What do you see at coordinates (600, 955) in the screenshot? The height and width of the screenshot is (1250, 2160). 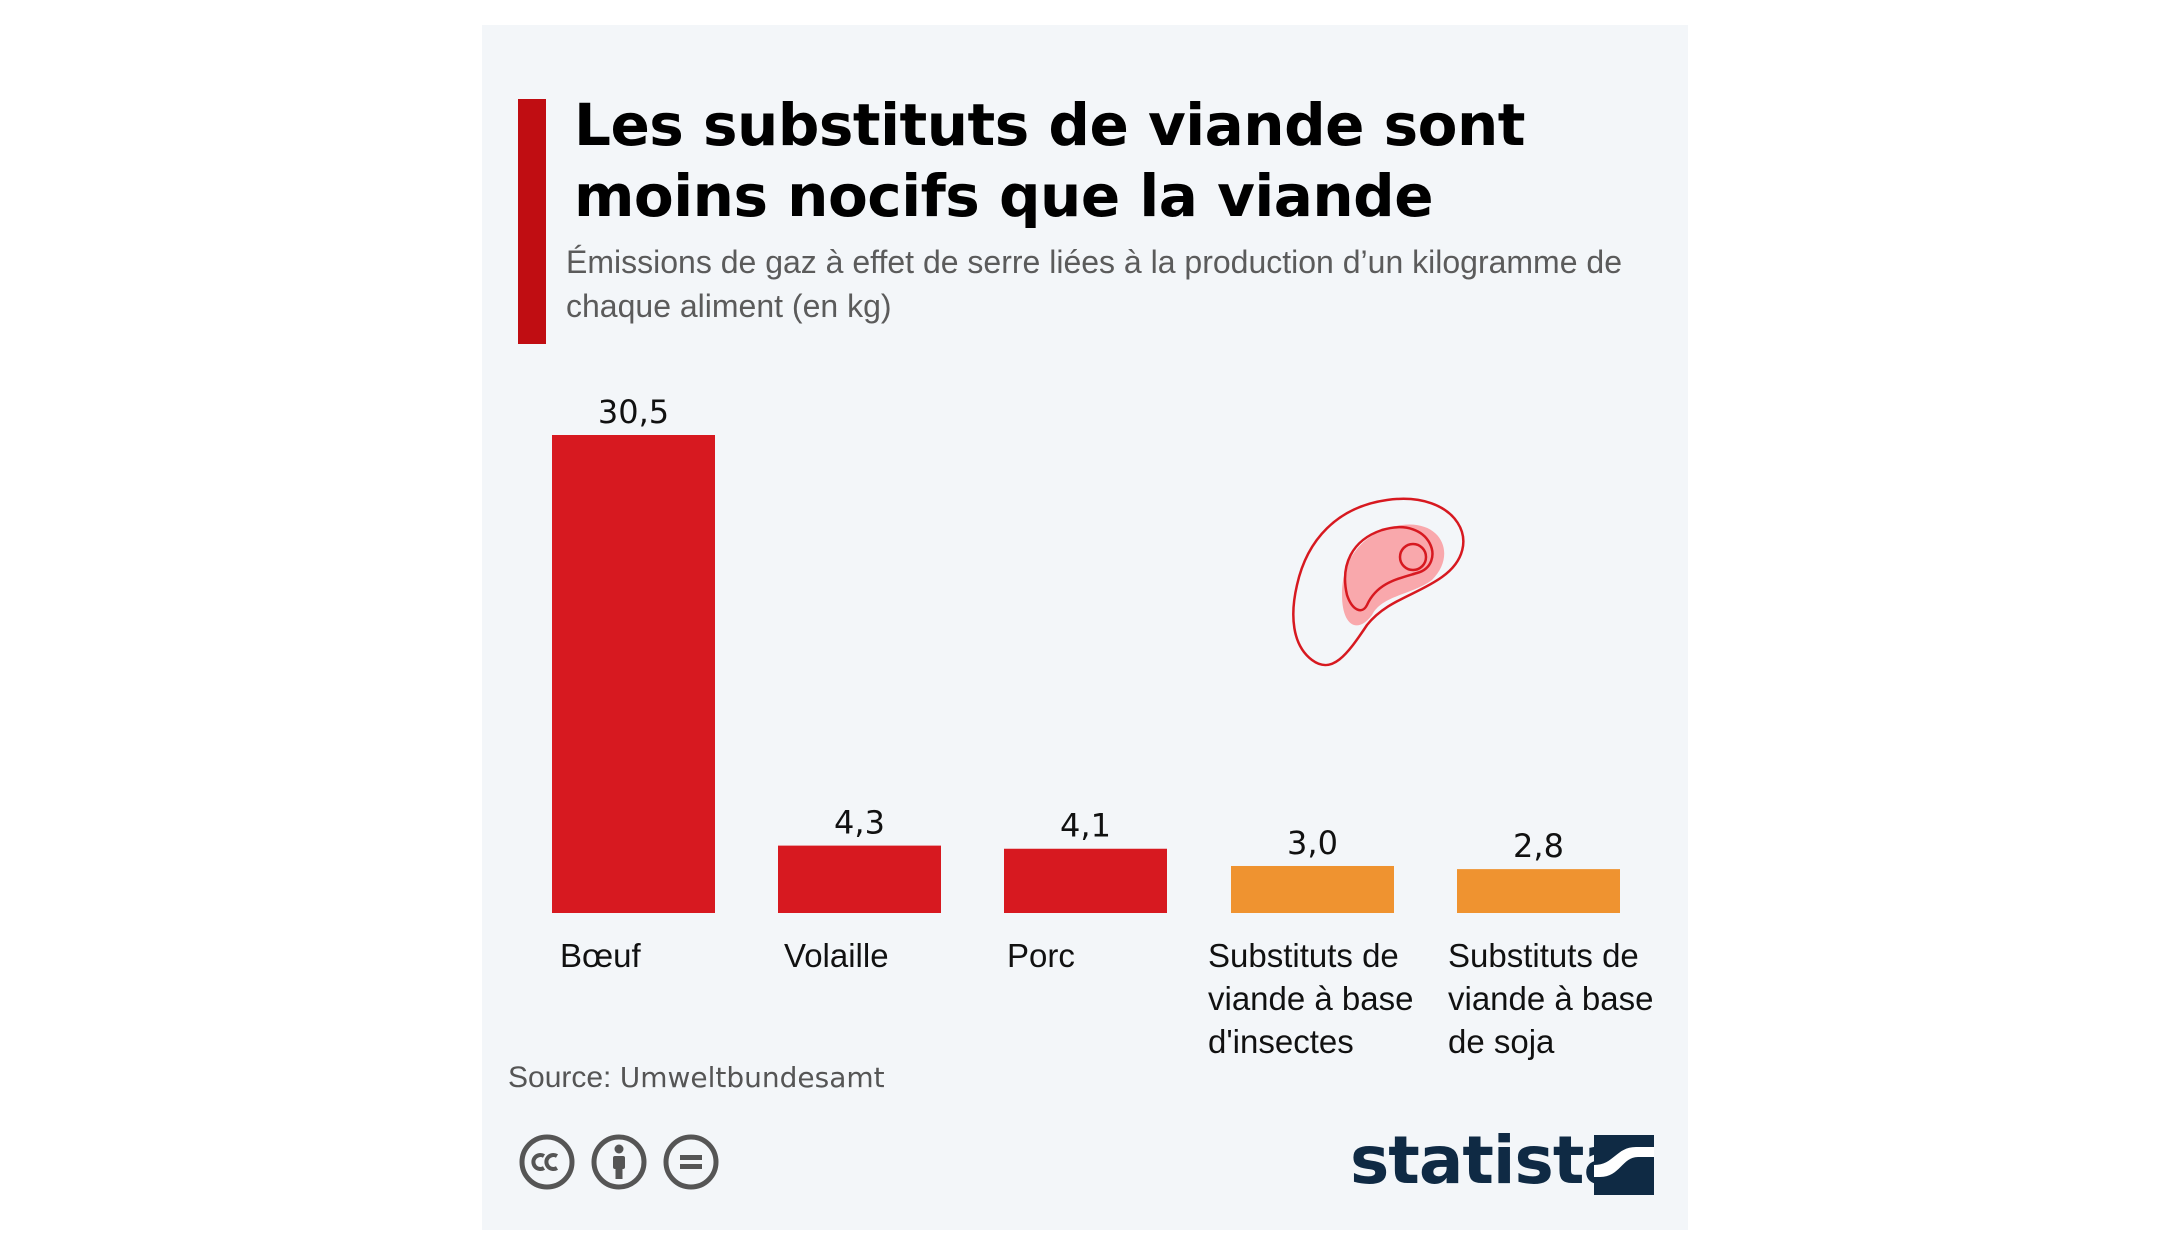 I see `category-label-boeuf: Bœuf` at bounding box center [600, 955].